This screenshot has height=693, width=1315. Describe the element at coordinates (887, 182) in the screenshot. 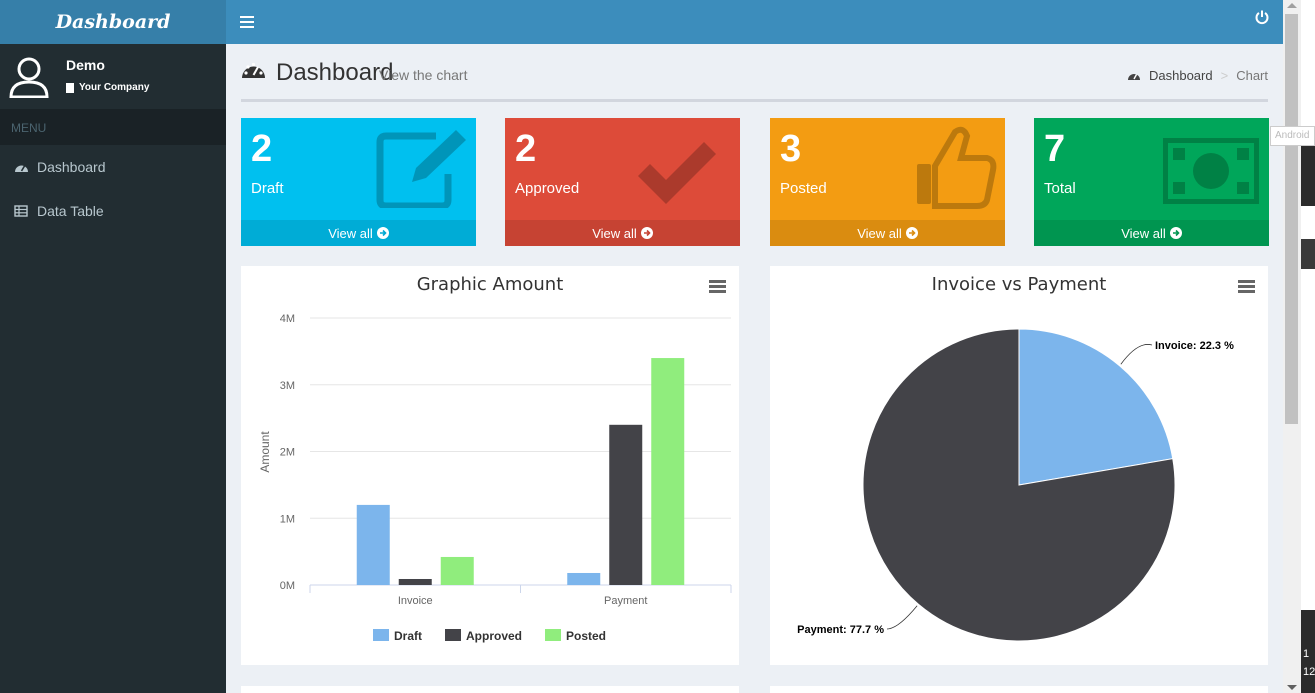

I see `stat-box-posted: 3 Posted View all` at that location.